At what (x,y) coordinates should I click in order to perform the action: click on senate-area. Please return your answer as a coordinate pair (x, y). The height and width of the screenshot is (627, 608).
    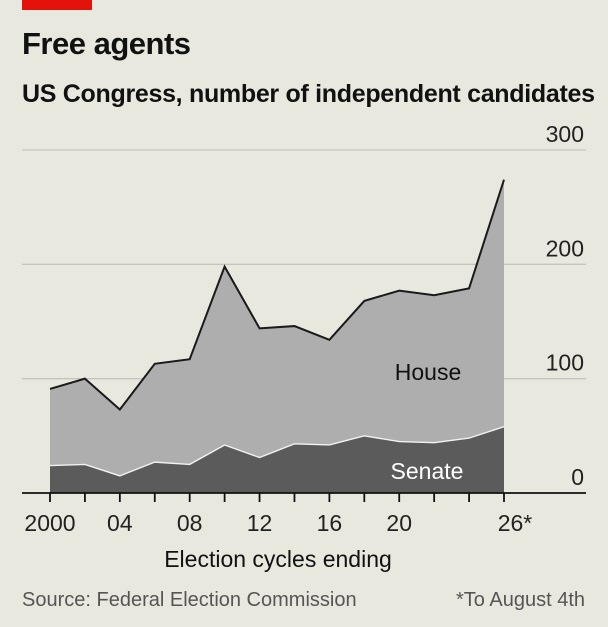
    Looking at the image, I should click on (277, 459).